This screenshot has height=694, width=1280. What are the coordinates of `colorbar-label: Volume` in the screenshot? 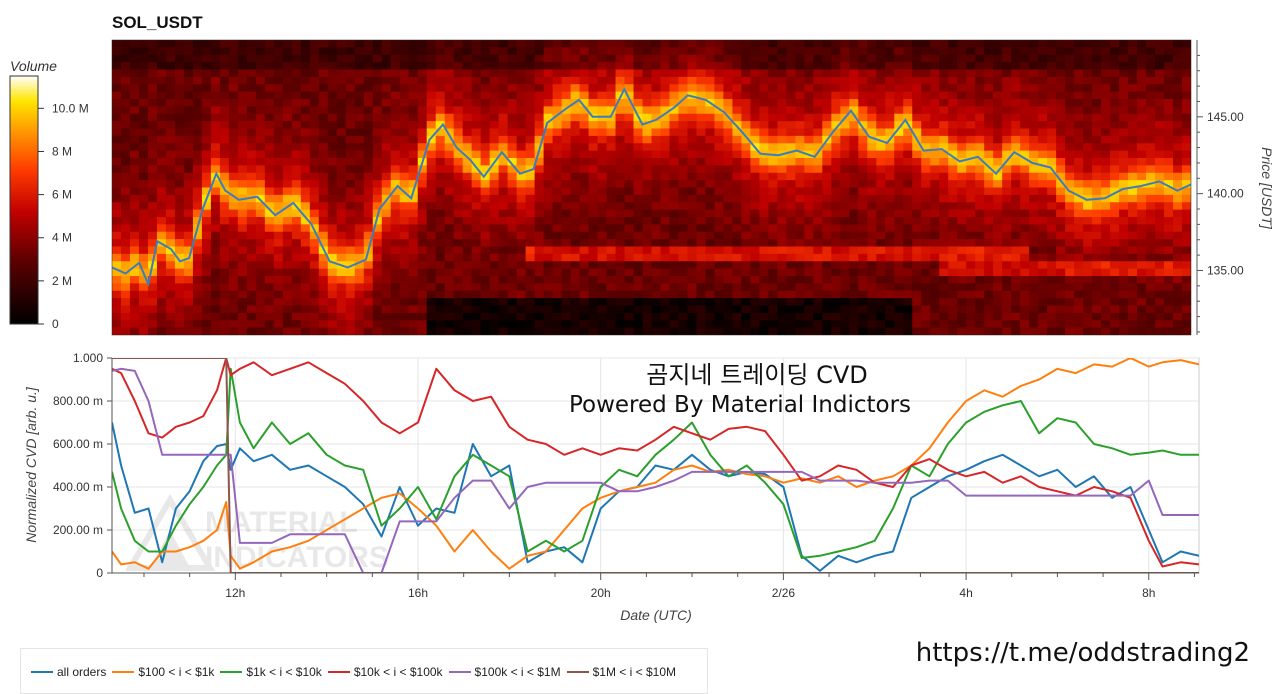 It's located at (33, 66).